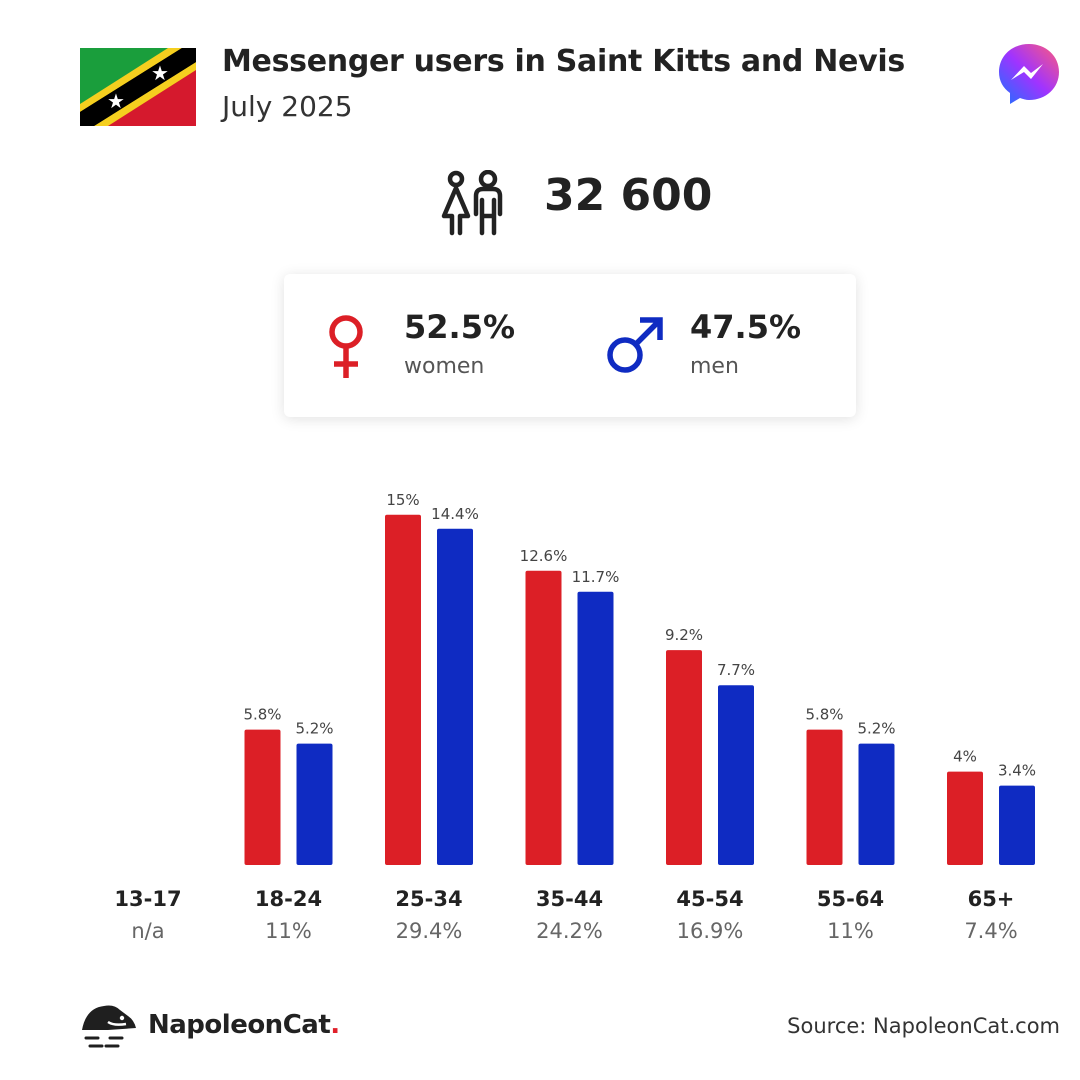  I want to click on messenger-logo-icon, so click(1029, 74).